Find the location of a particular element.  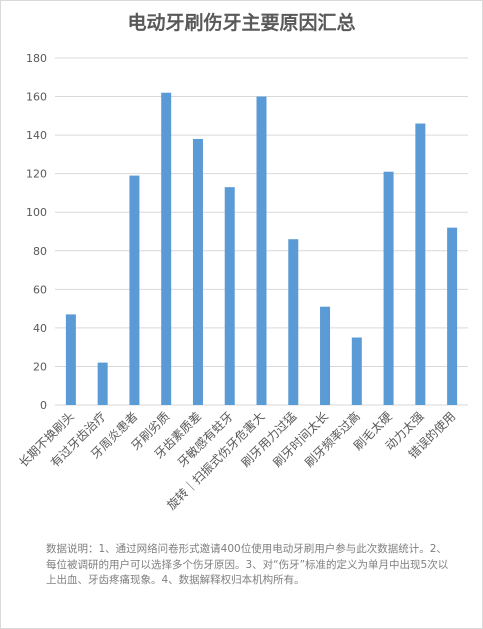

y-tick-label: 140 is located at coordinates (36, 135).